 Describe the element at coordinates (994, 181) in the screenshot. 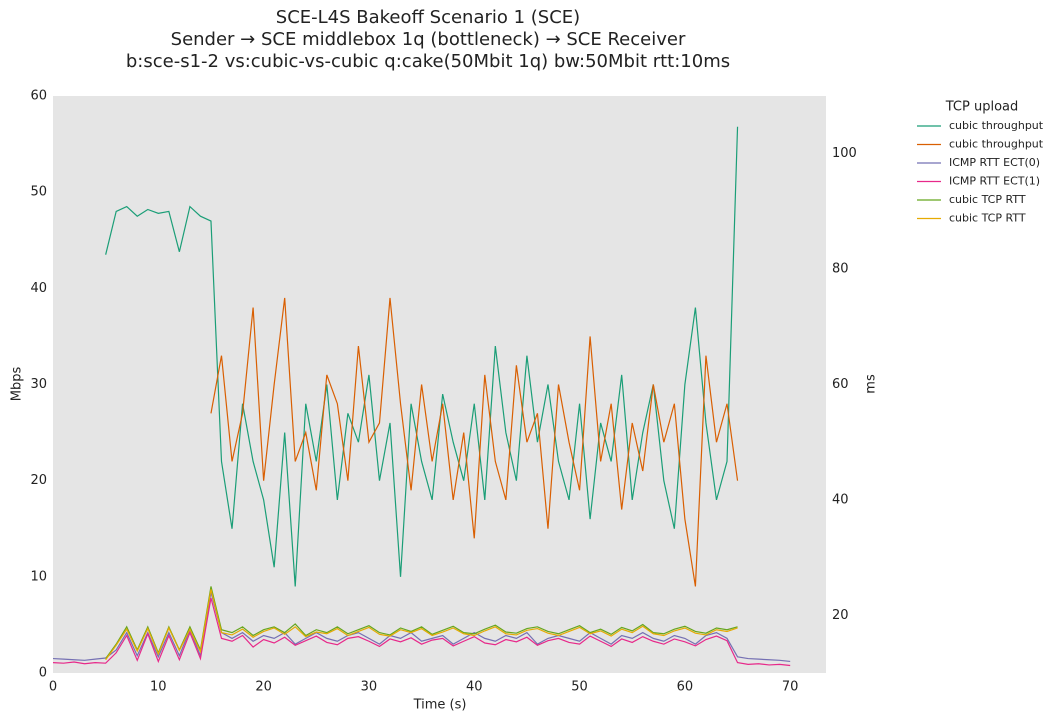

I see `legend-label: ICMP RTT ECT(1)` at that location.